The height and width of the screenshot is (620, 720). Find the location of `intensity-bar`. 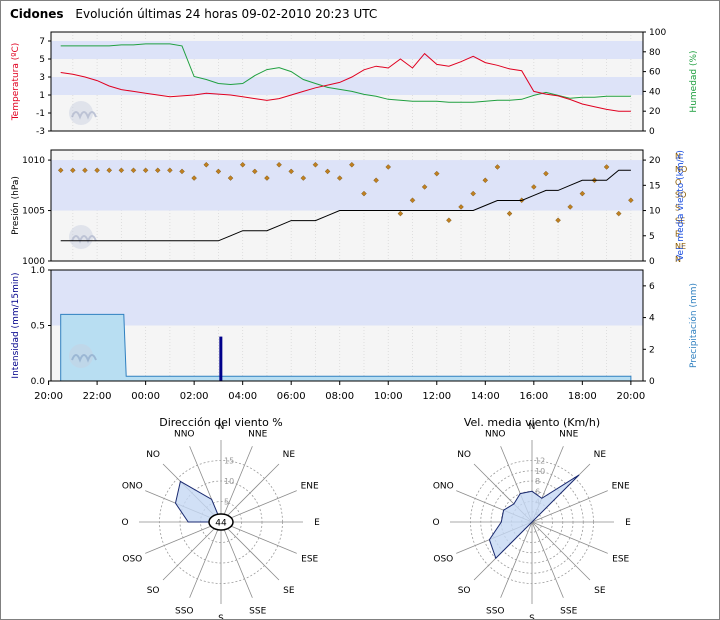

intensity-bar is located at coordinates (221, 358).